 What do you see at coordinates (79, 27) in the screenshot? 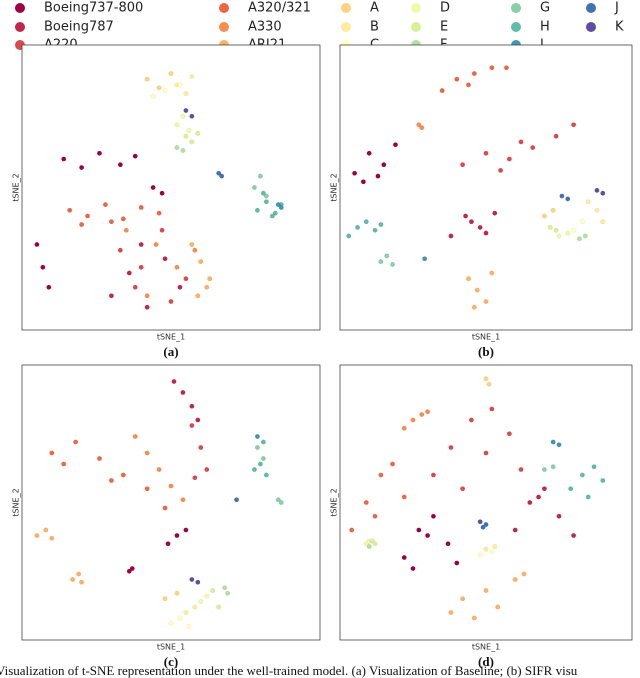
I see `legend-label: Boeing787` at bounding box center [79, 27].